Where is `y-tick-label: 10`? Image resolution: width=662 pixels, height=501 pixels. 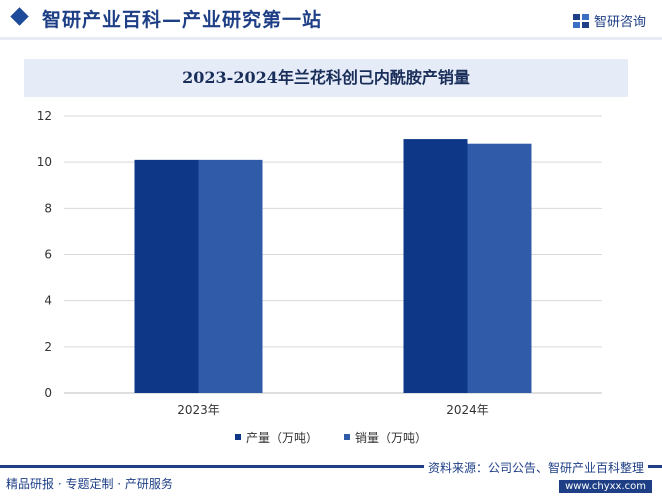
y-tick-label: 10 is located at coordinates (44, 162).